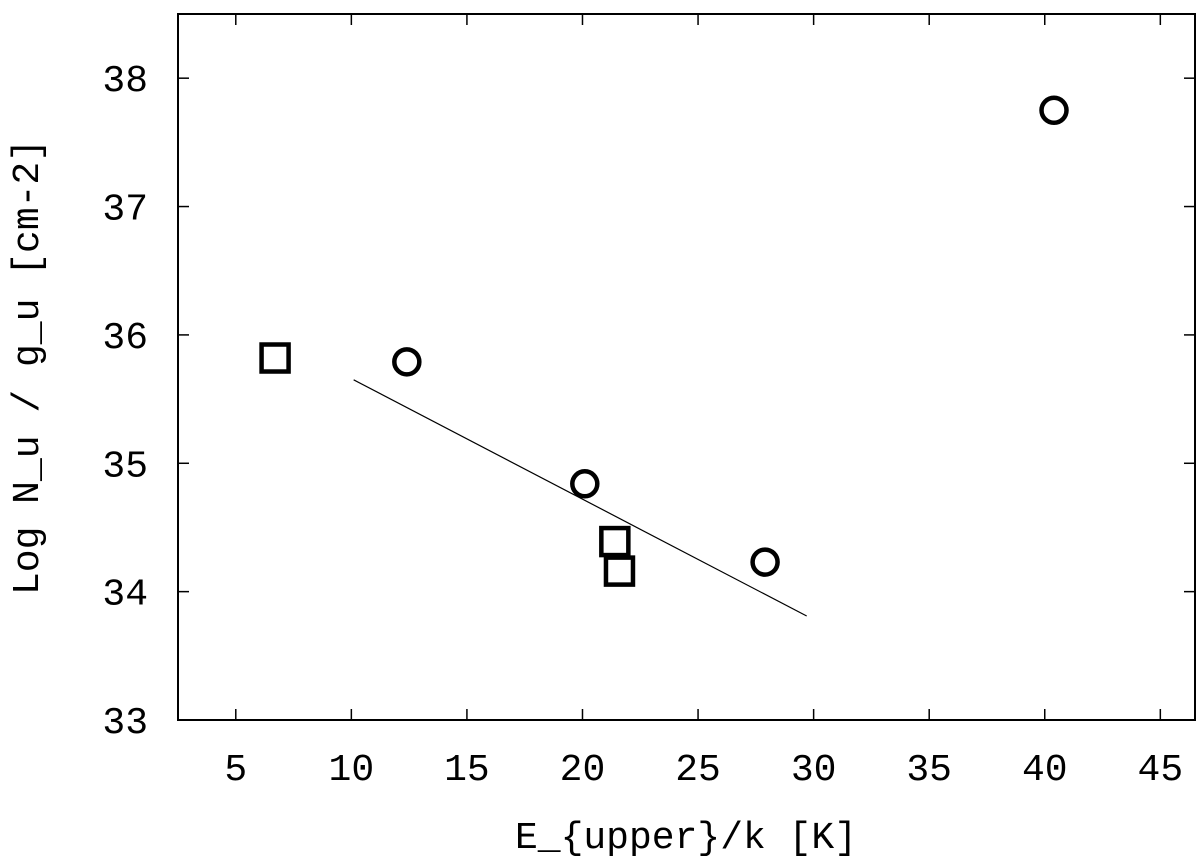 This screenshot has height=861, width=1200. Describe the element at coordinates (125, 466) in the screenshot. I see `y-tick-label: 35` at that location.